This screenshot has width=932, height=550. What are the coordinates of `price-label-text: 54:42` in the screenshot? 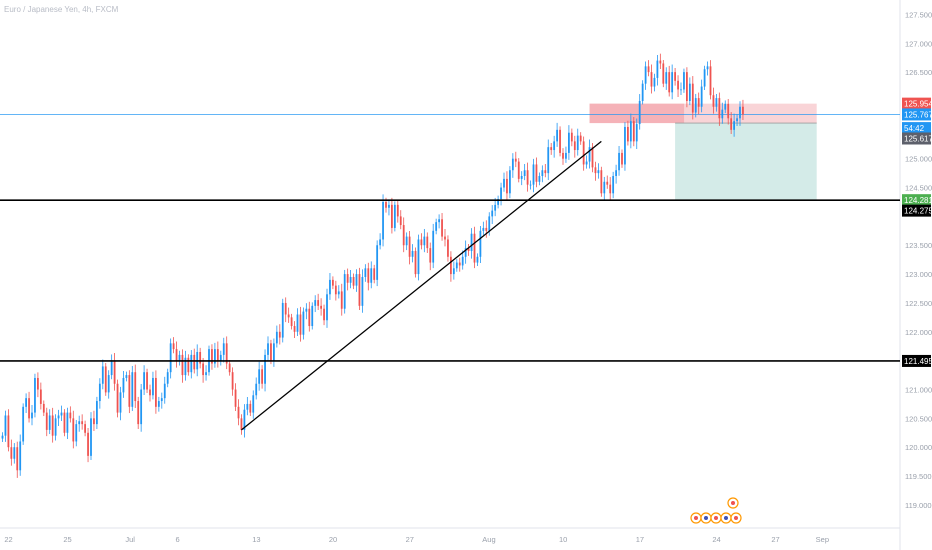 It's located at (914, 128).